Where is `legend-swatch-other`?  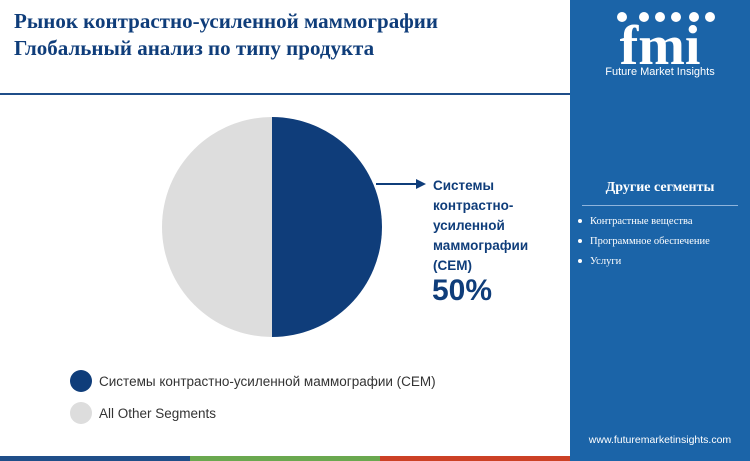
legend-swatch-other is located at coordinates (81, 413).